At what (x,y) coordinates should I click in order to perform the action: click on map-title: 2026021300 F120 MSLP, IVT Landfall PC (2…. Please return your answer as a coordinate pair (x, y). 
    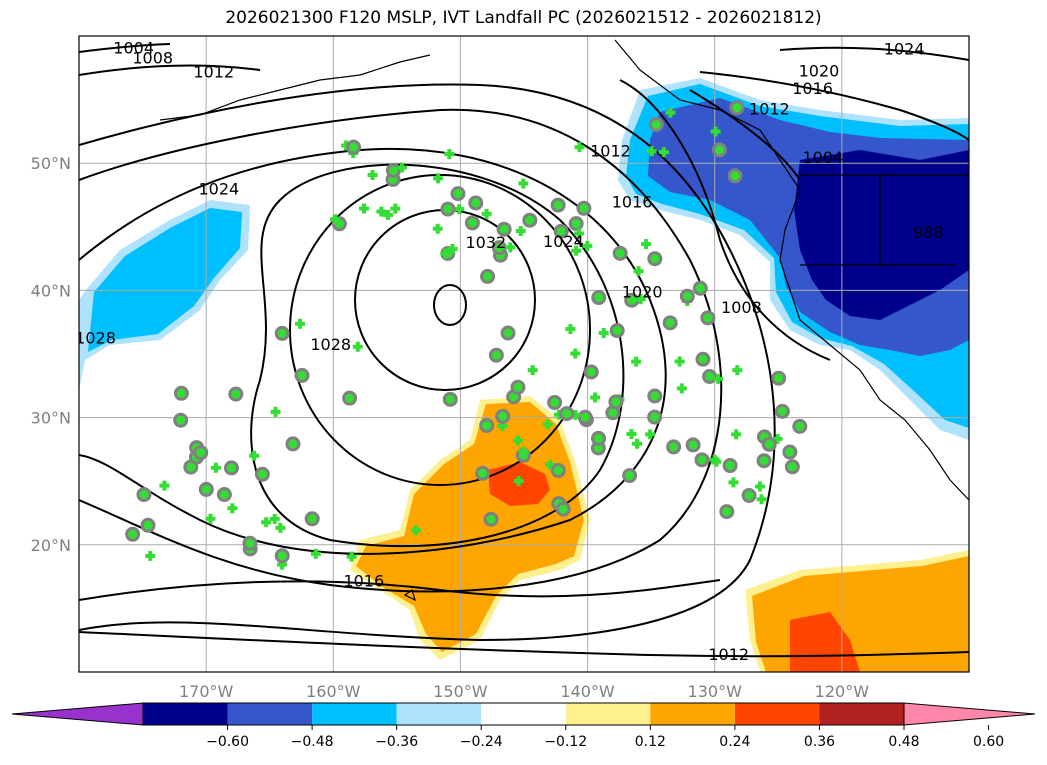
    Looking at the image, I should click on (523, 18).